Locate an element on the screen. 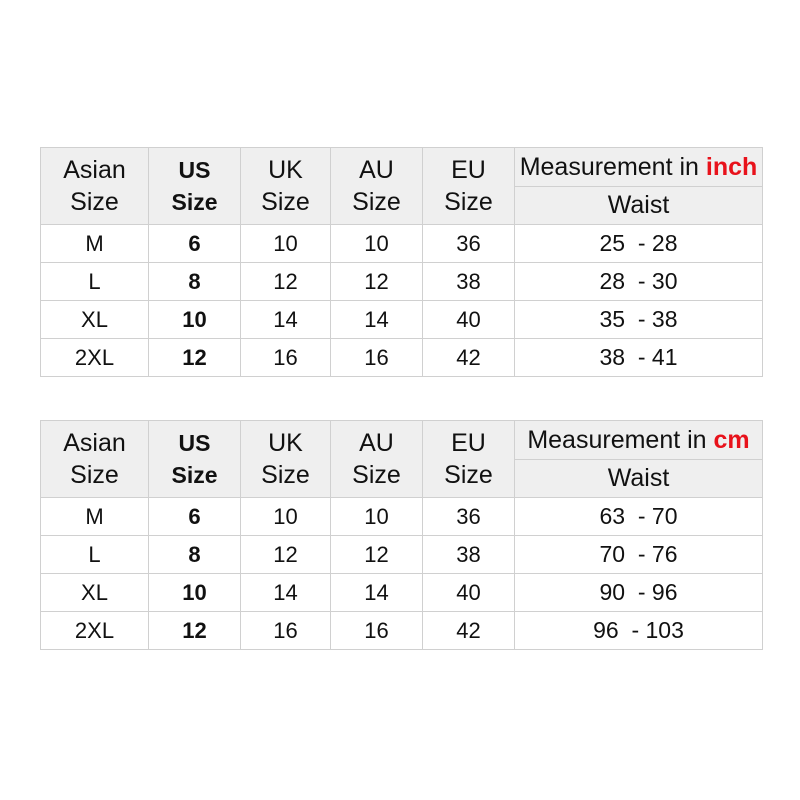 This screenshot has height=800, width=800. header-measurement: Measurement in cm is located at coordinates (638, 440).